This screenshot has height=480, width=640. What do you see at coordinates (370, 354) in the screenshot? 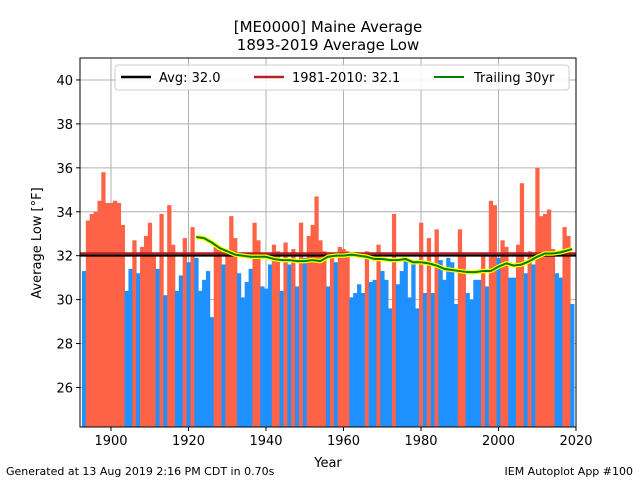
I see `bar-1967` at bounding box center [370, 354].